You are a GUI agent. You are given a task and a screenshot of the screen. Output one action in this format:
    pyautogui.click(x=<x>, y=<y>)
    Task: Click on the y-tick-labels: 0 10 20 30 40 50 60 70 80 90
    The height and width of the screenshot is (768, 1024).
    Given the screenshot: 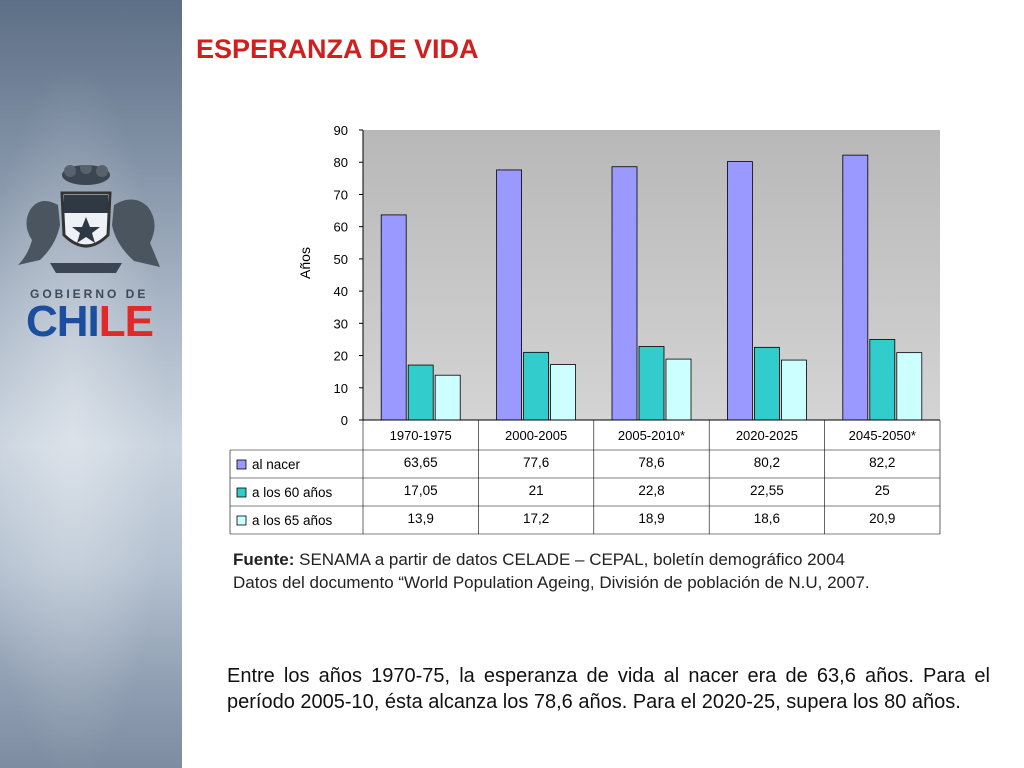 What is the action you would take?
    pyautogui.click(x=348, y=275)
    